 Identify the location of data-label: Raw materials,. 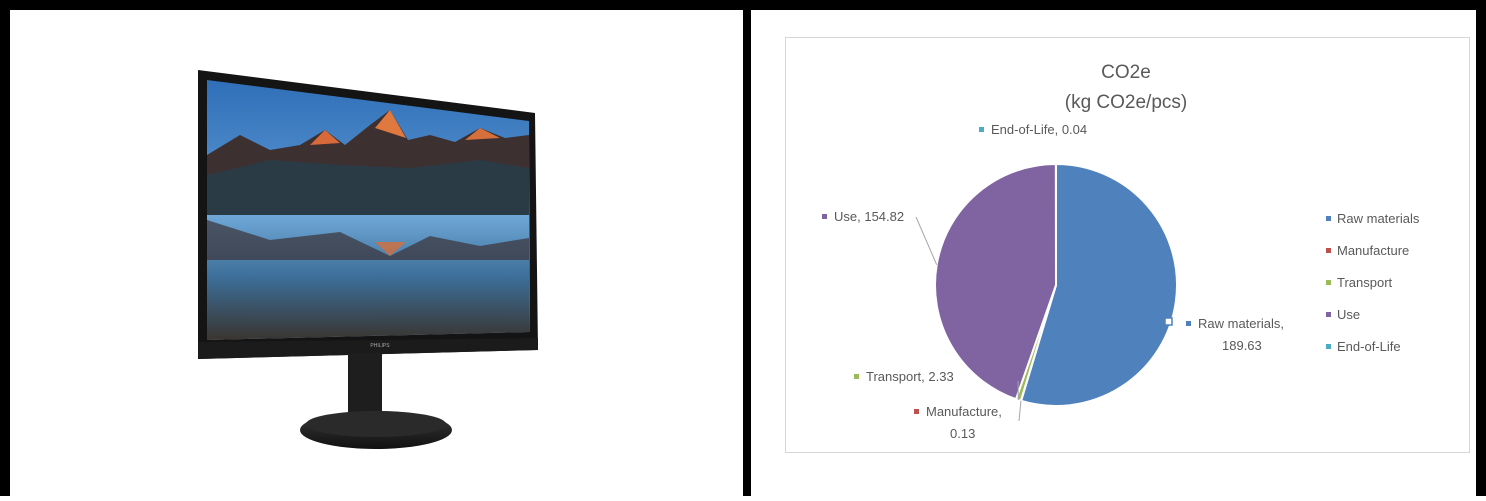
(1241, 323).